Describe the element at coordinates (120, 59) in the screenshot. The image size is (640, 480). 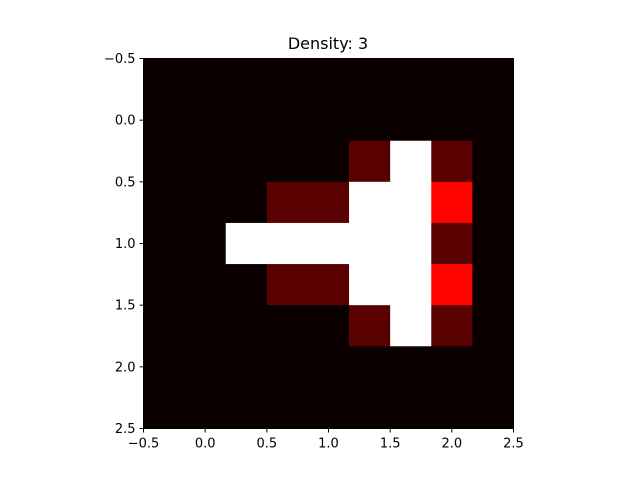
I see `y-tick-label: −0.5` at that location.